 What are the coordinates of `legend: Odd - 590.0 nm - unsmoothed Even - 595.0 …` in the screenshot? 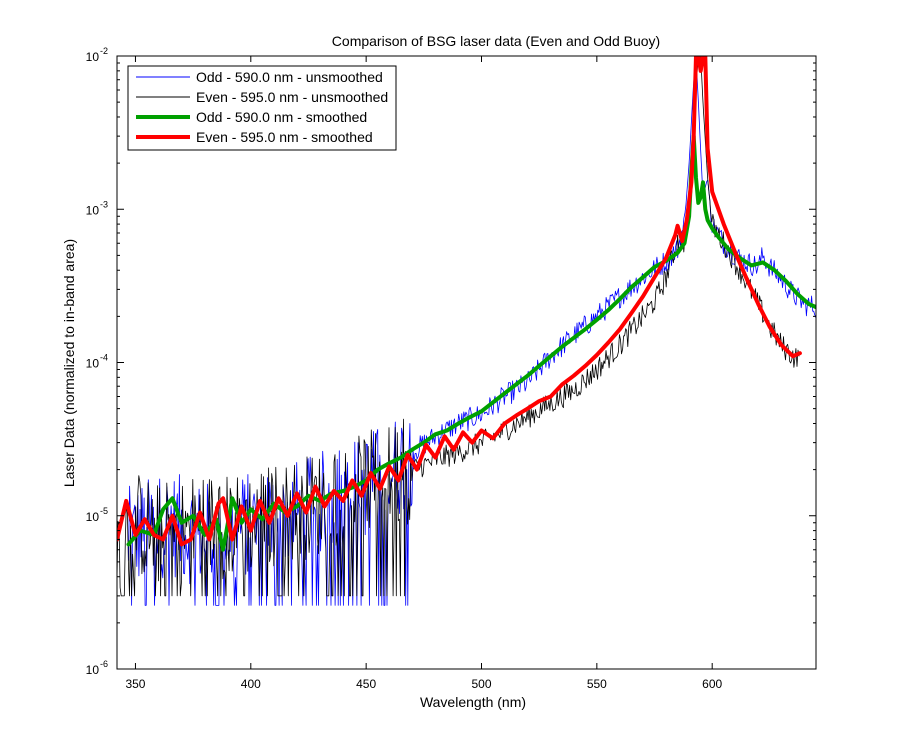 It's located at (262, 108).